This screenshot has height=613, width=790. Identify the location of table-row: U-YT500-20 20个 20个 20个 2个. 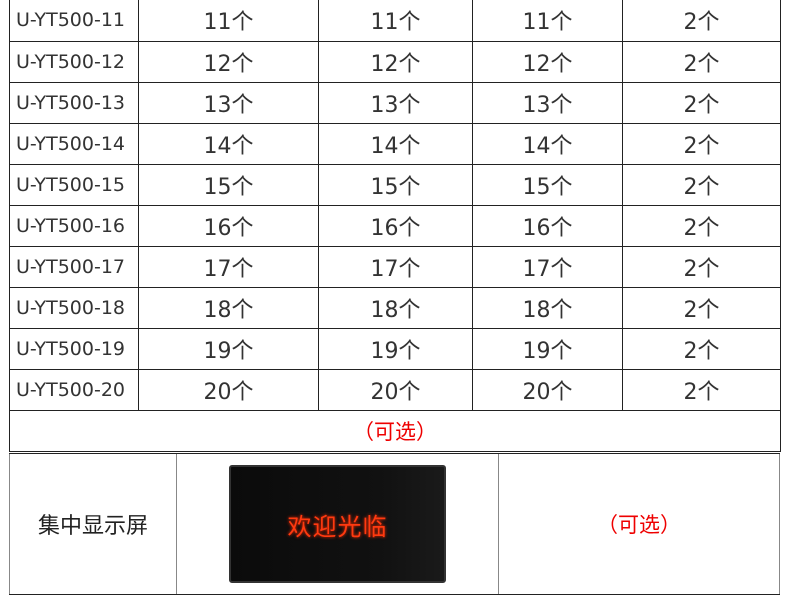
(395, 390).